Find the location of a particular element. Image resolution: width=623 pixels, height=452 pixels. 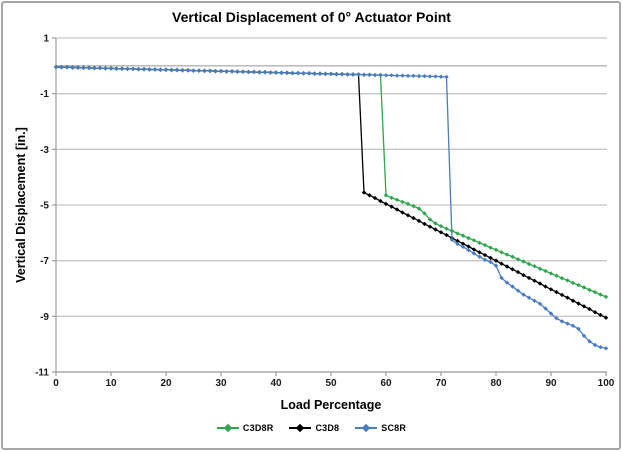

y-tick-label: -5 is located at coordinates (44, 206).